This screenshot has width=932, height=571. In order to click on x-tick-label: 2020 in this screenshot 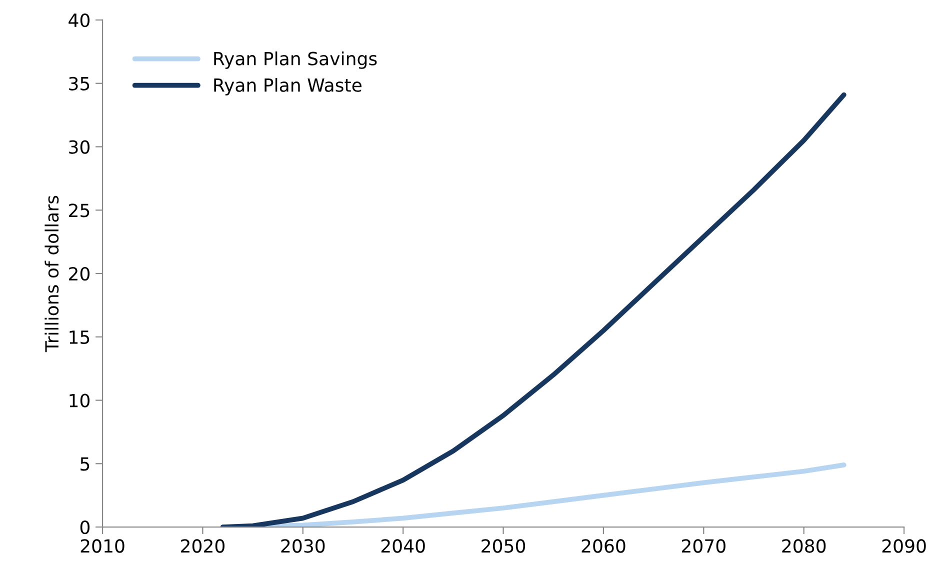, I will do `click(202, 546)`.